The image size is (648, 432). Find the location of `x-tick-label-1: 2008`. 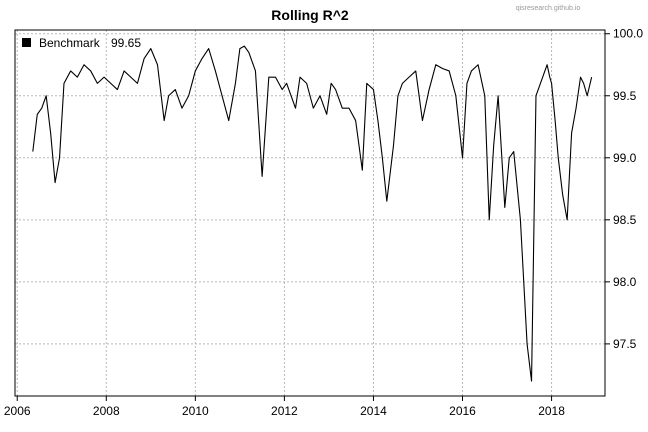

x-tick-label-1: 2008 is located at coordinates (106, 411).